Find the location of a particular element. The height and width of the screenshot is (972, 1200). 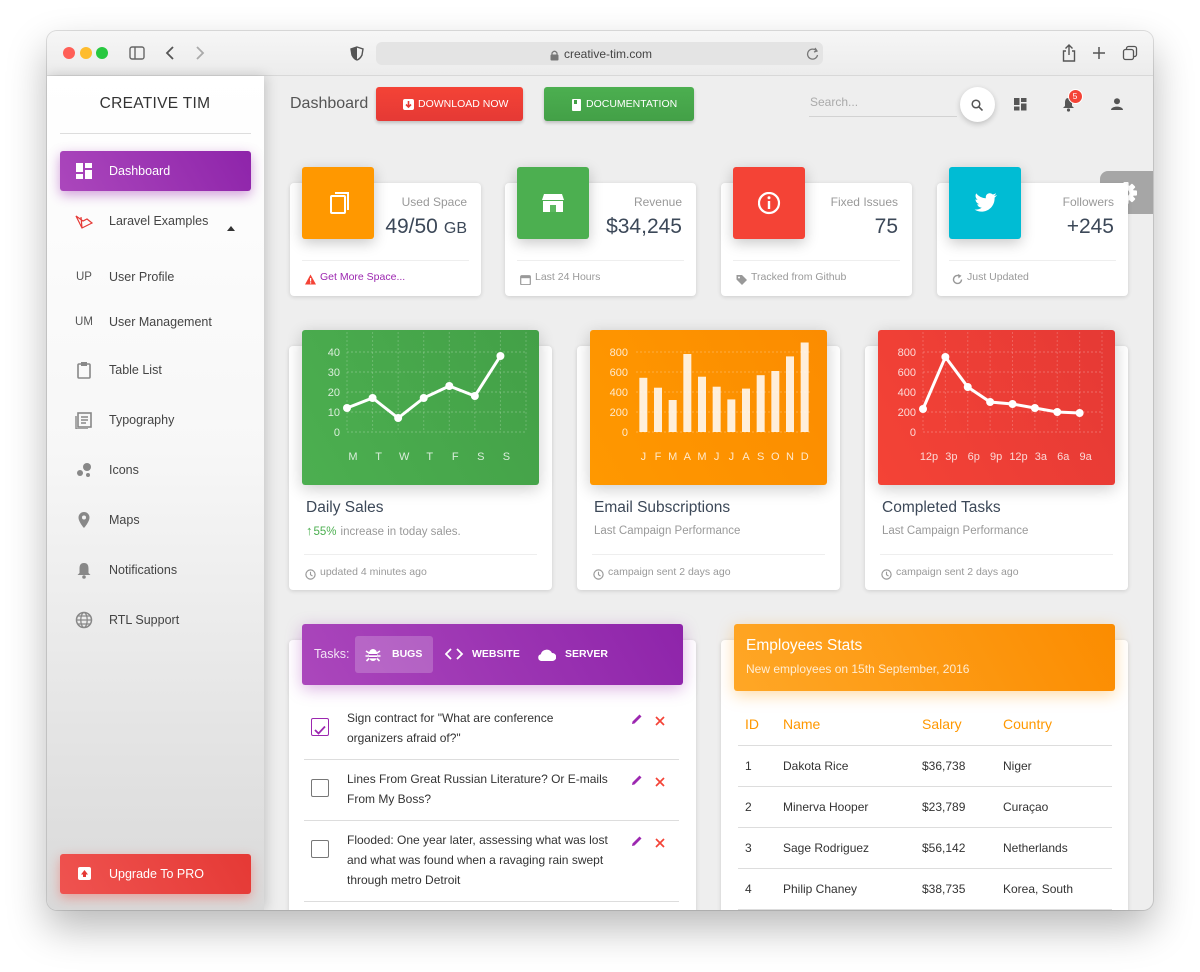

chart-title: Email Subscriptions is located at coordinates (662, 507).